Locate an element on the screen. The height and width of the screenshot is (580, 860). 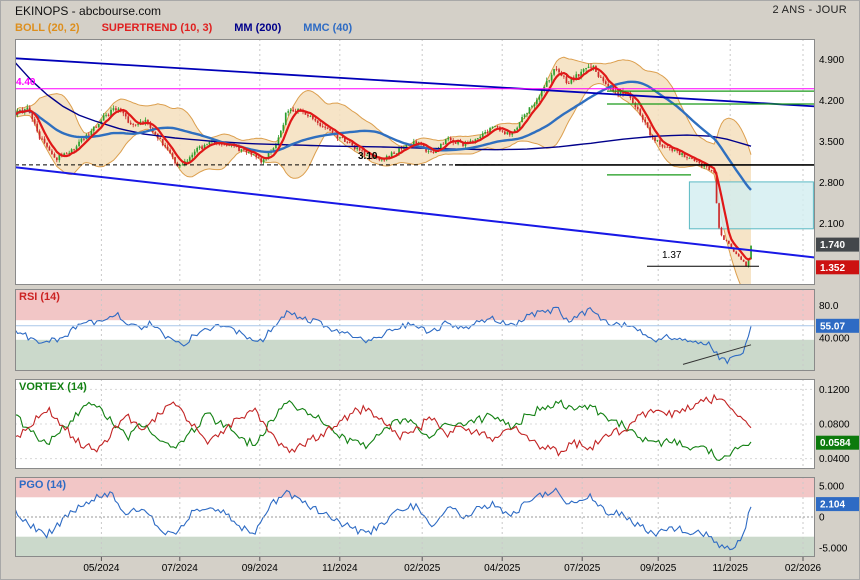
vortex-value-badge-text: 0.0584 is located at coordinates (835, 443).